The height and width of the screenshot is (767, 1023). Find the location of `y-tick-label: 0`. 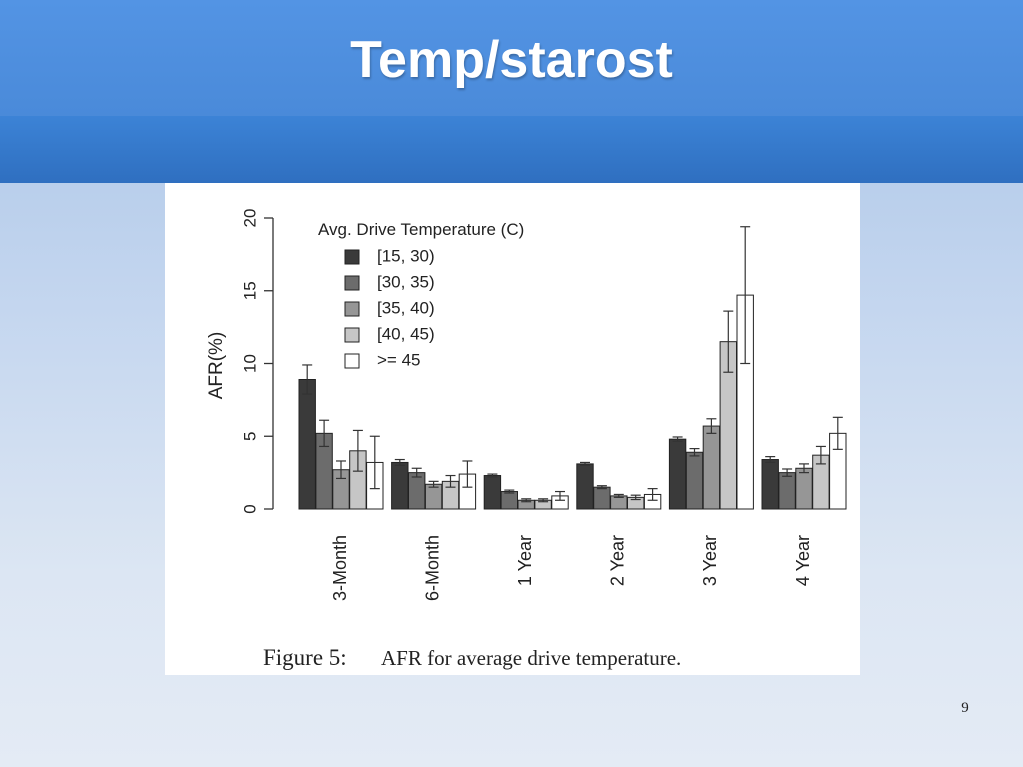

y-tick-label: 0 is located at coordinates (249, 508).